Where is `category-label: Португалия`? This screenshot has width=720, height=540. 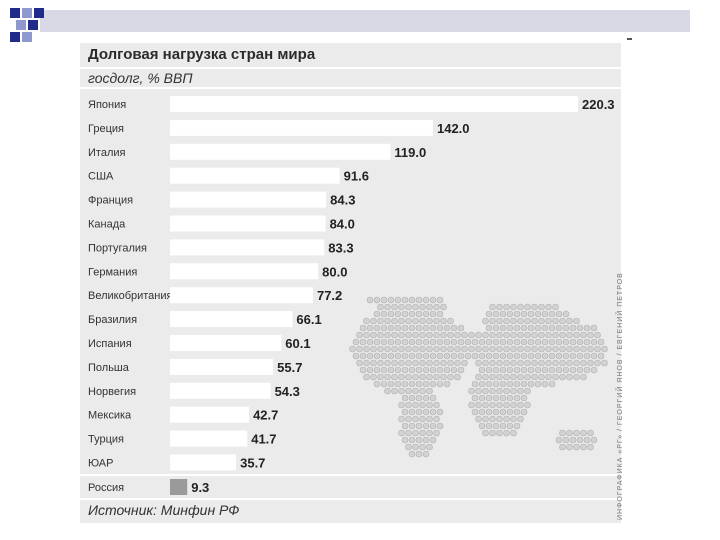
category-label: Португалия is located at coordinates (117, 248).